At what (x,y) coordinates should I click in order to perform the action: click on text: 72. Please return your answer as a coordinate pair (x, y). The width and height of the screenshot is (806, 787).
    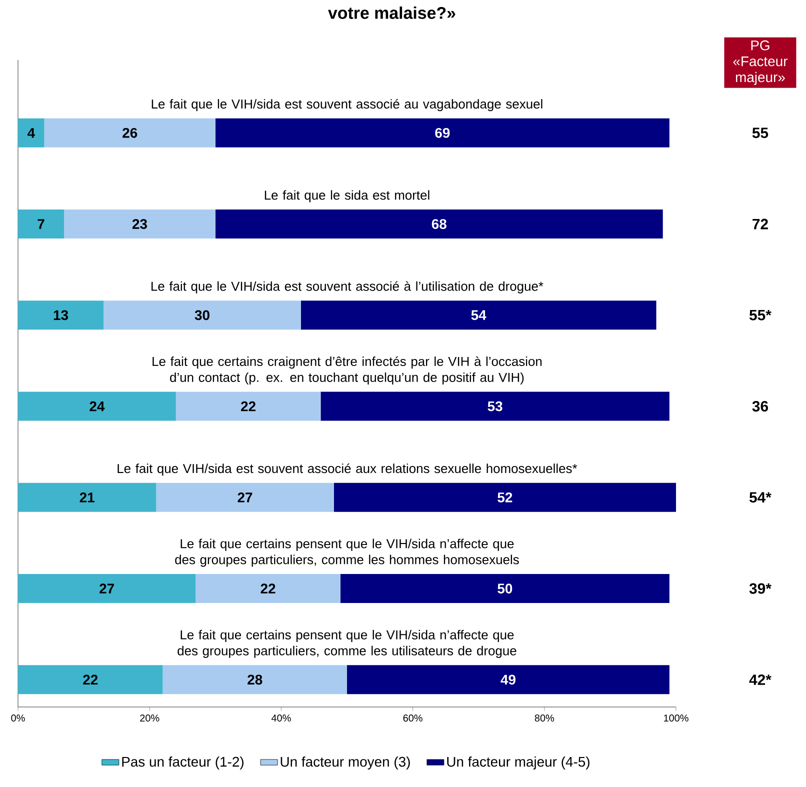
    Looking at the image, I should click on (760, 224).